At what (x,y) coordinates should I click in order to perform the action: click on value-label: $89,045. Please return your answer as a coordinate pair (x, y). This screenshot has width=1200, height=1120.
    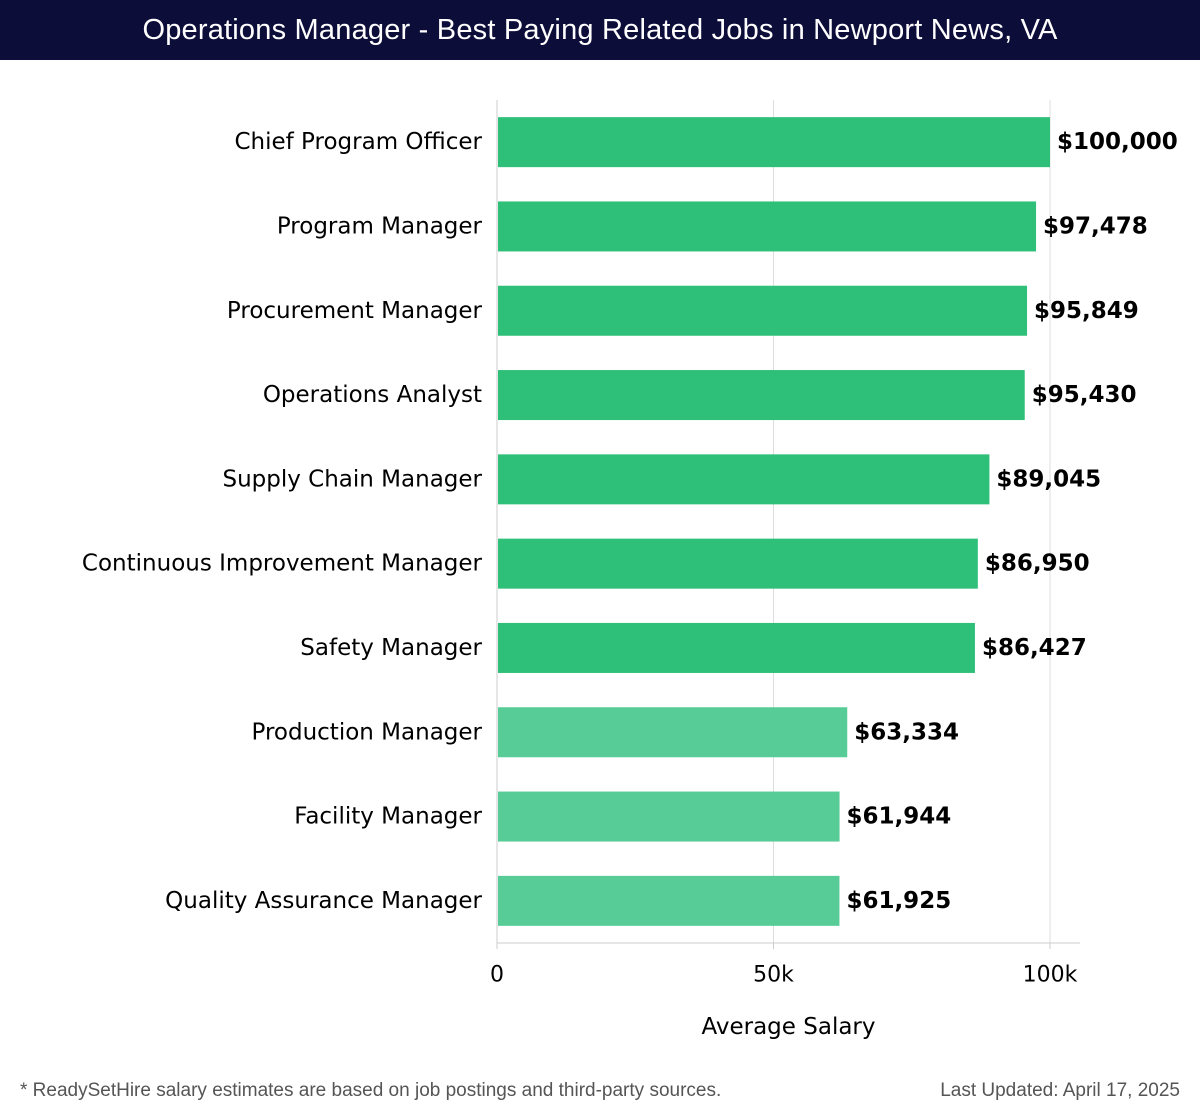
    Looking at the image, I should click on (1048, 479).